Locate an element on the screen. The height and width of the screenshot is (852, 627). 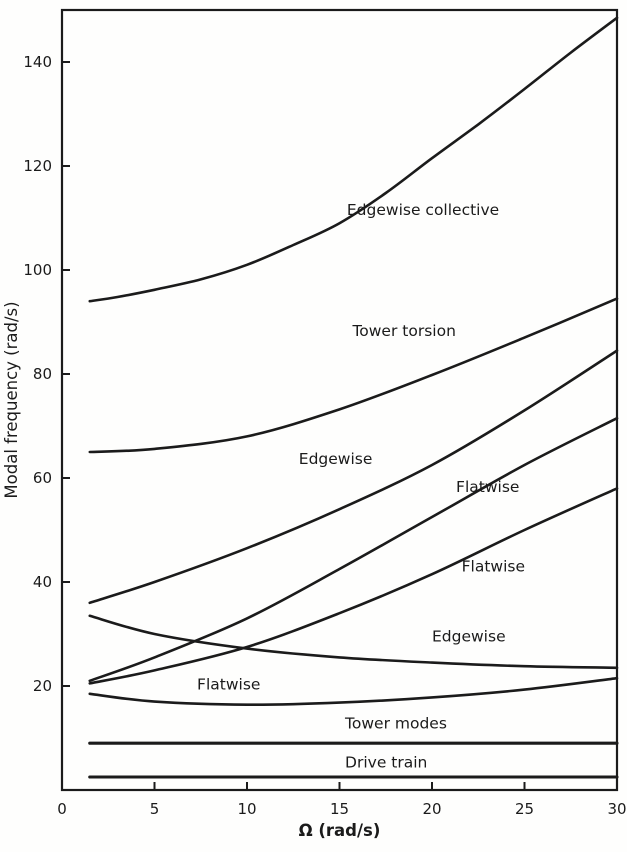
x-tick-label: 30 is located at coordinates (616, 809).